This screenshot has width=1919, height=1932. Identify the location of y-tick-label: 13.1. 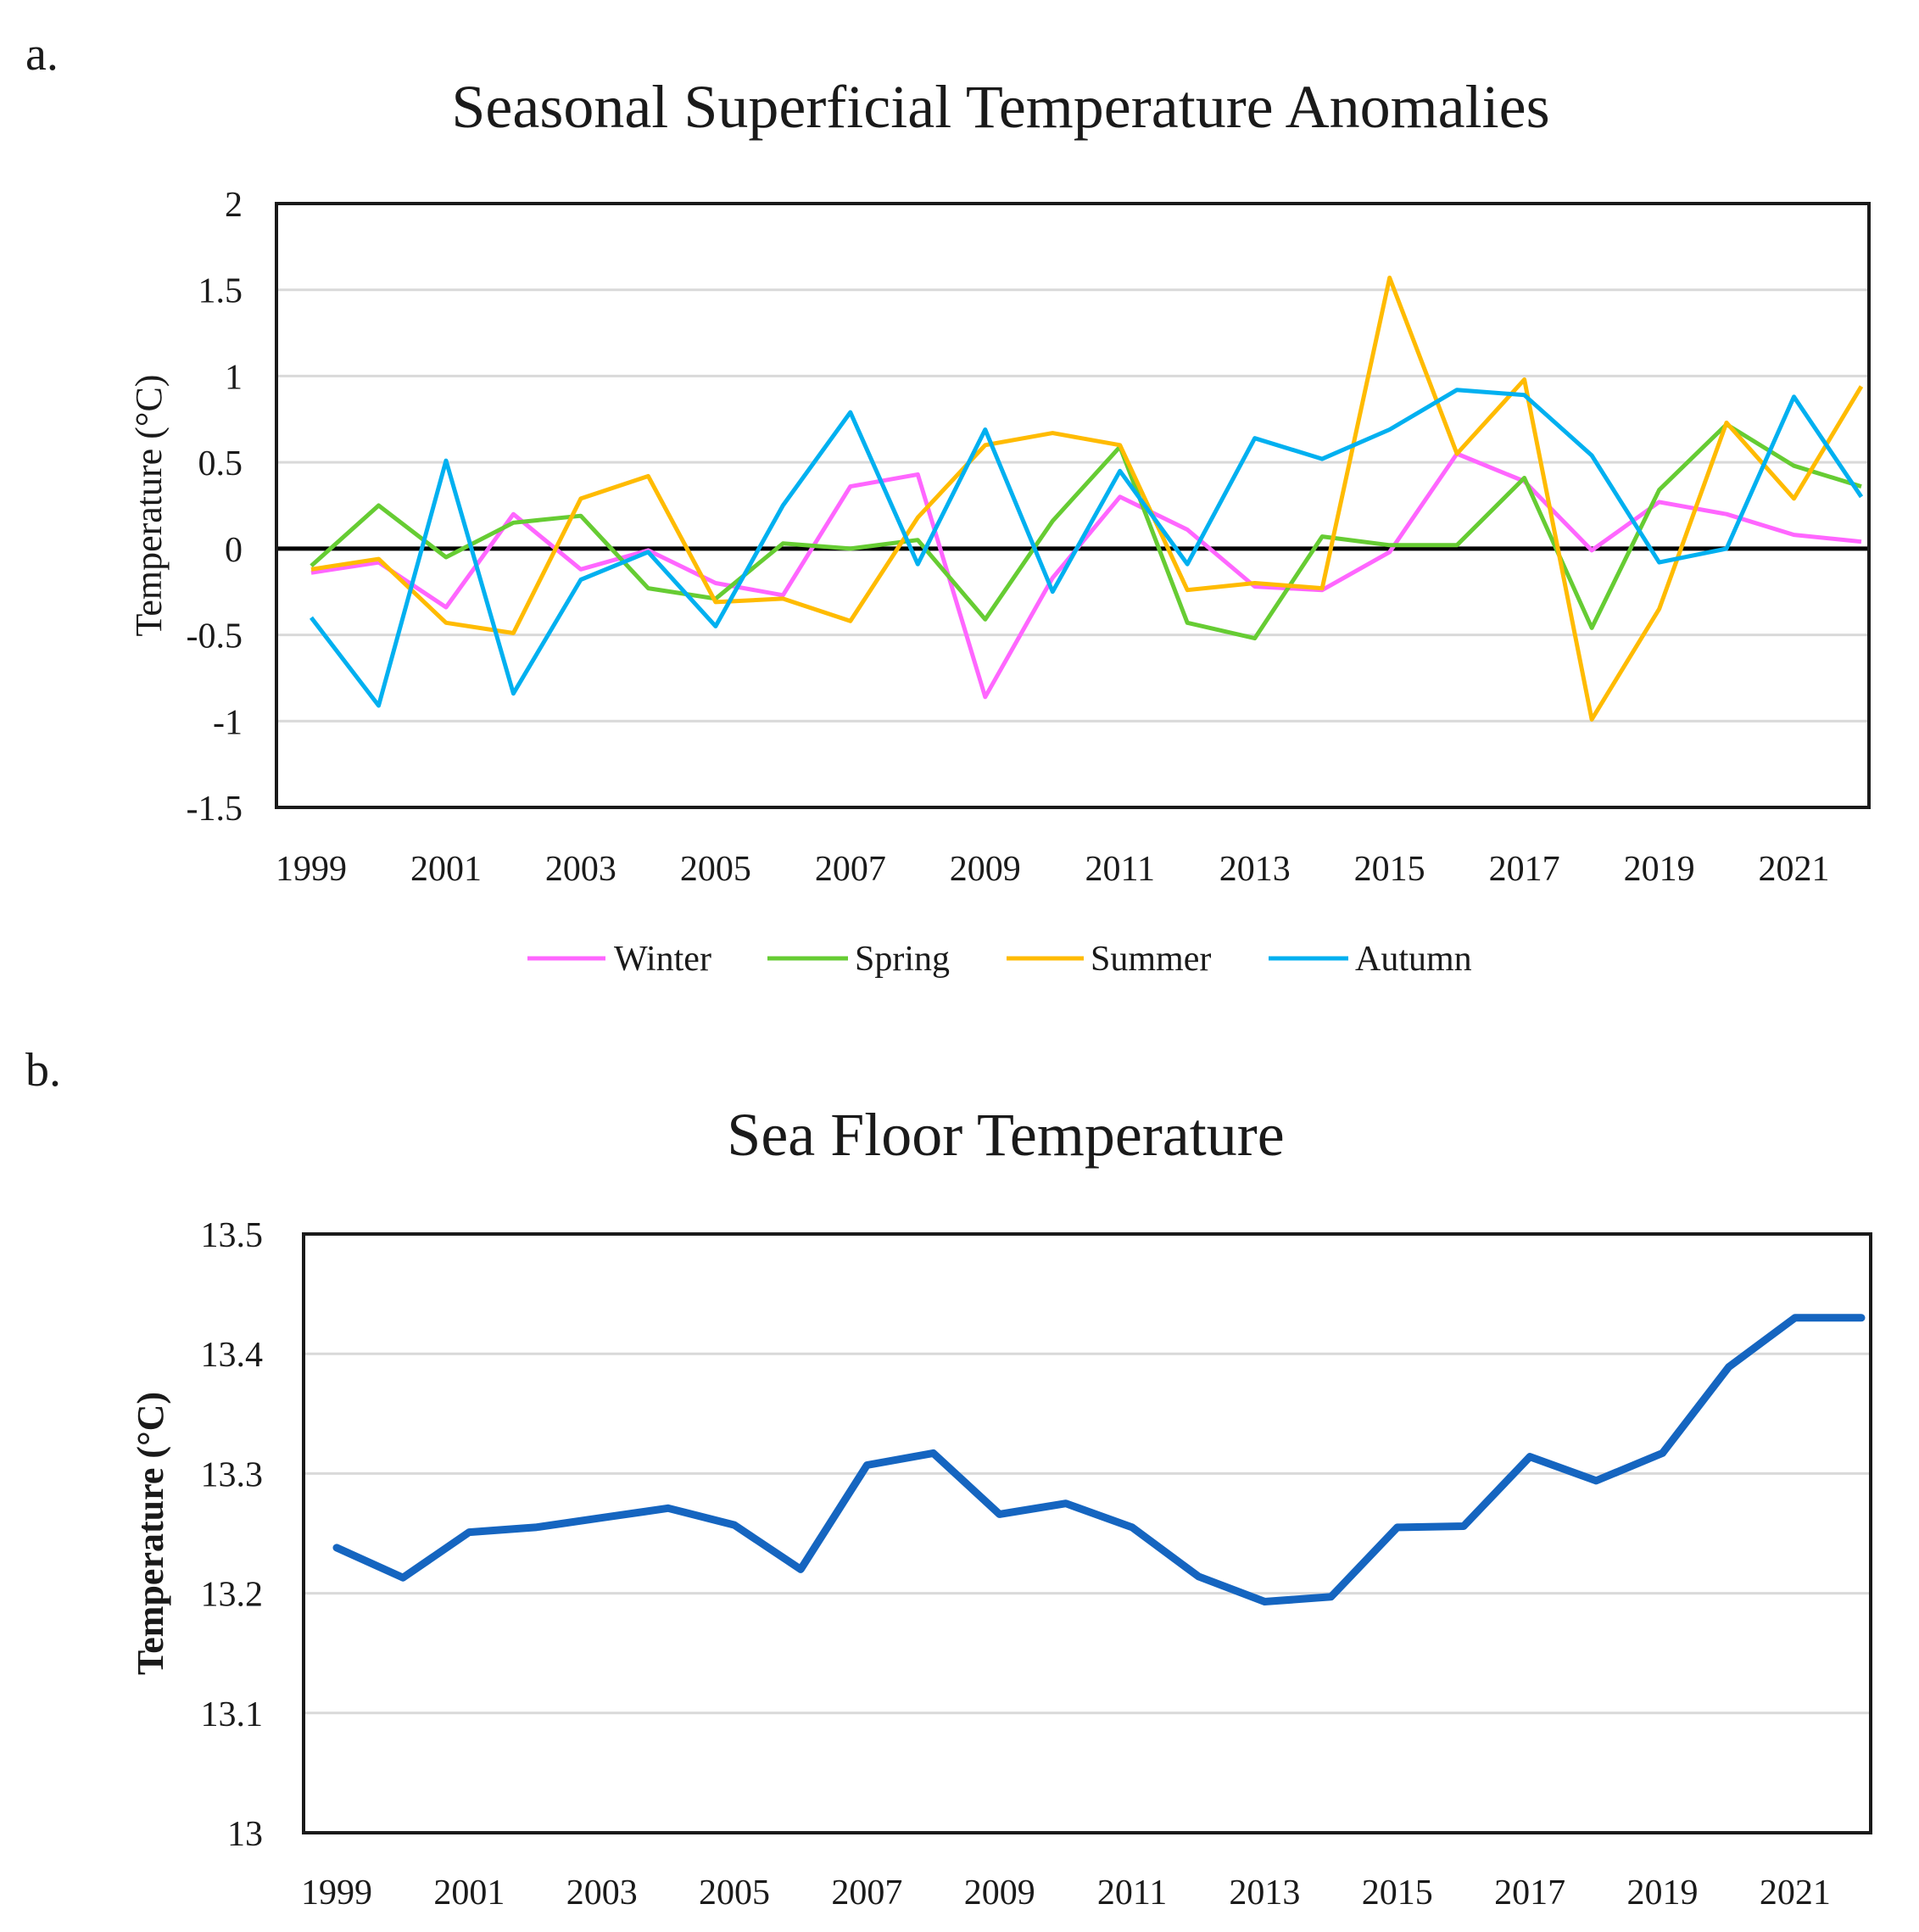
(232, 1714).